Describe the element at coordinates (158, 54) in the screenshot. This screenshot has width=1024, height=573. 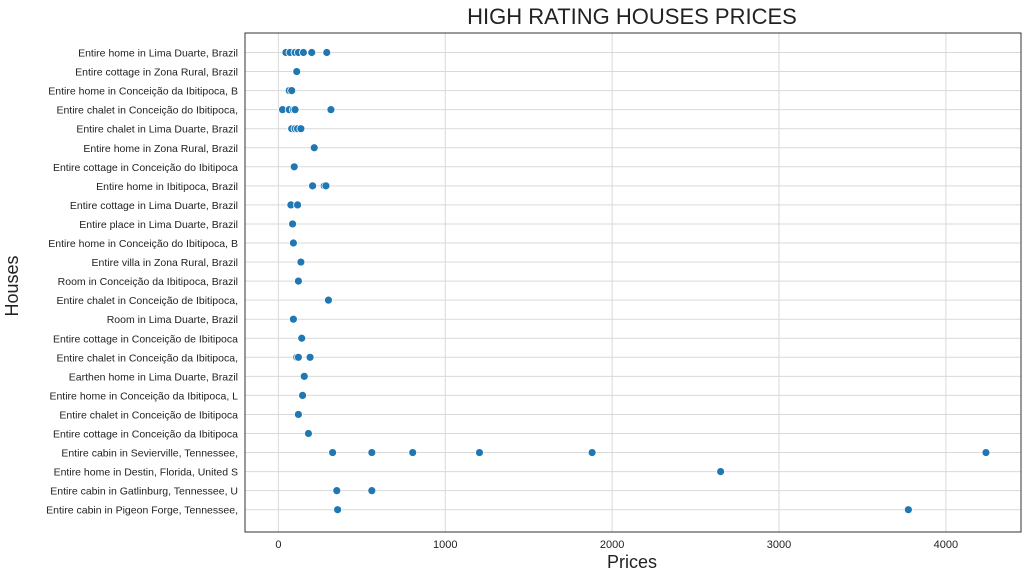
I see `y-tick-label: Entire home in Lima Duarte, Brazil` at that location.